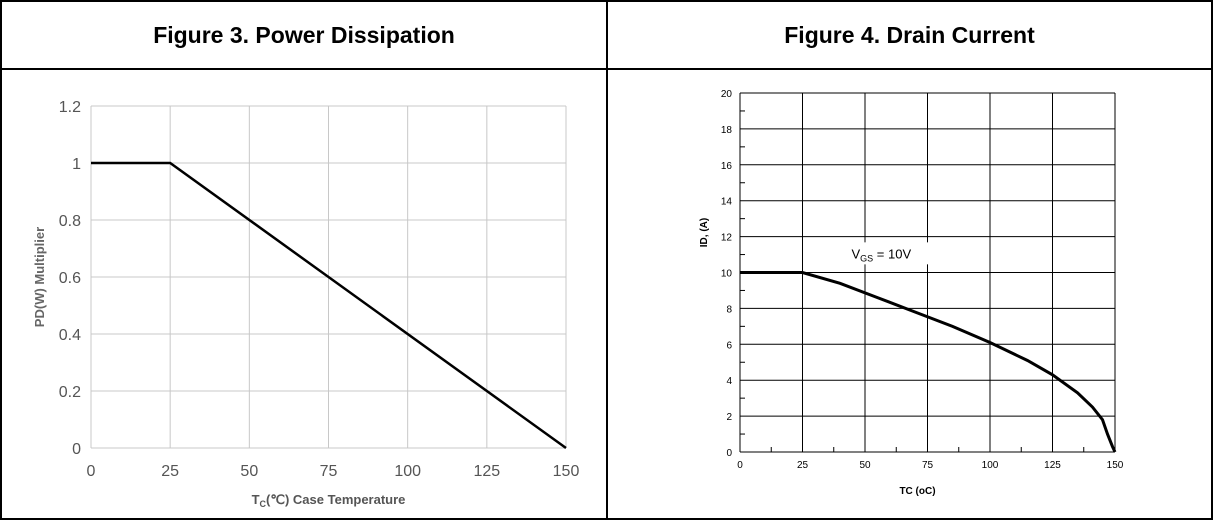 The width and height of the screenshot is (1213, 520). What do you see at coordinates (704, 232) in the screenshot?
I see `c2-y-axis-label: ID, (A)` at bounding box center [704, 232].